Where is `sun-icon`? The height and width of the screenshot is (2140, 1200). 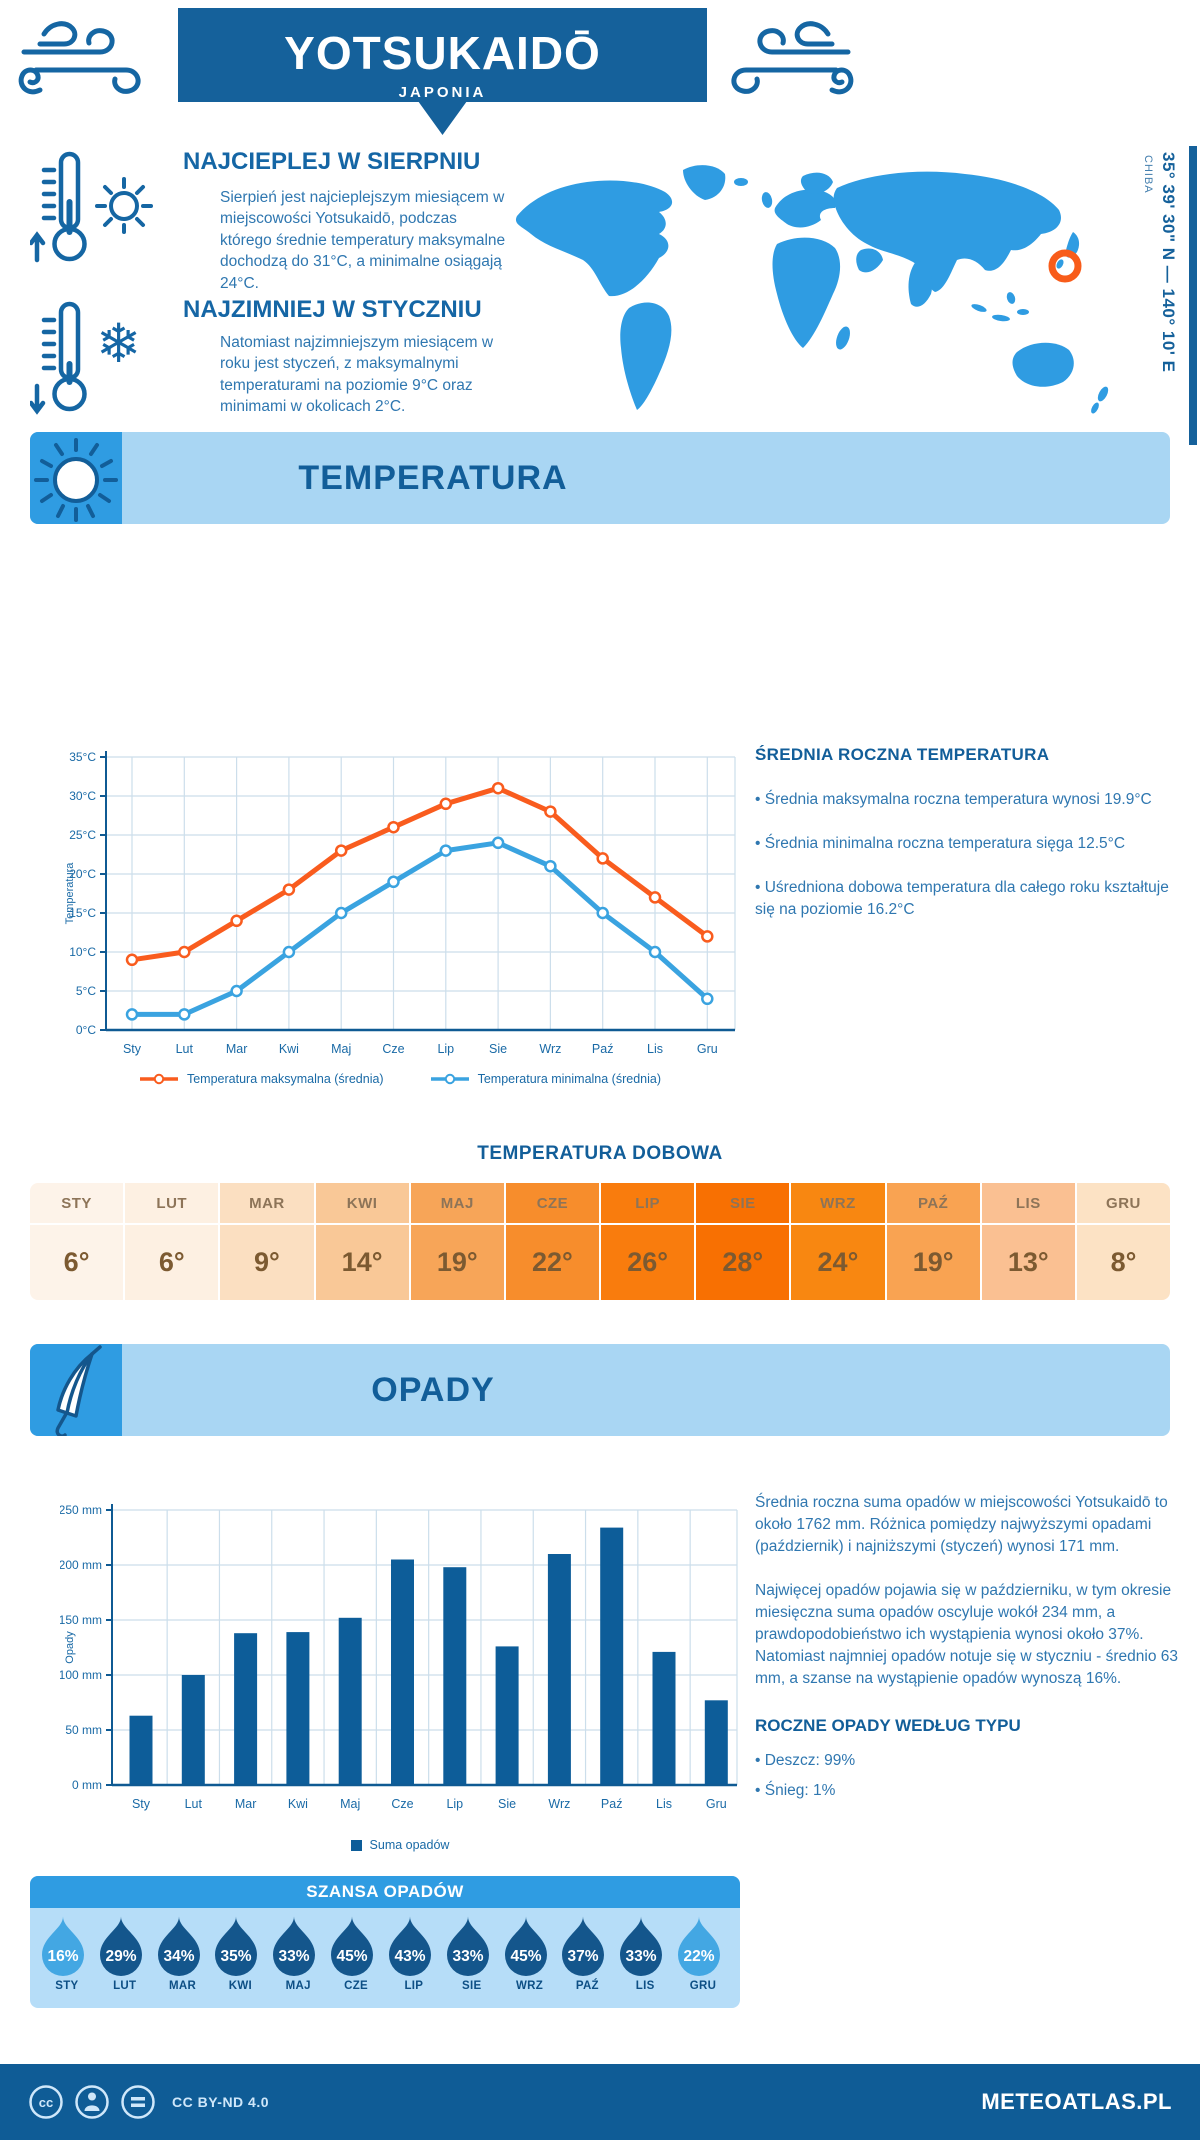 sun-icon is located at coordinates (124, 205).